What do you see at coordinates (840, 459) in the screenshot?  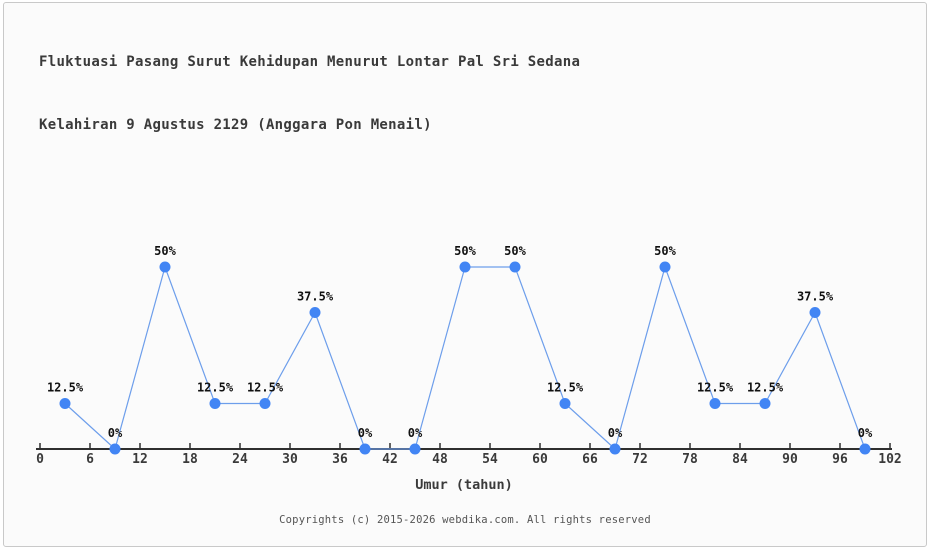 I see `x-axis-tick-label: 96` at bounding box center [840, 459].